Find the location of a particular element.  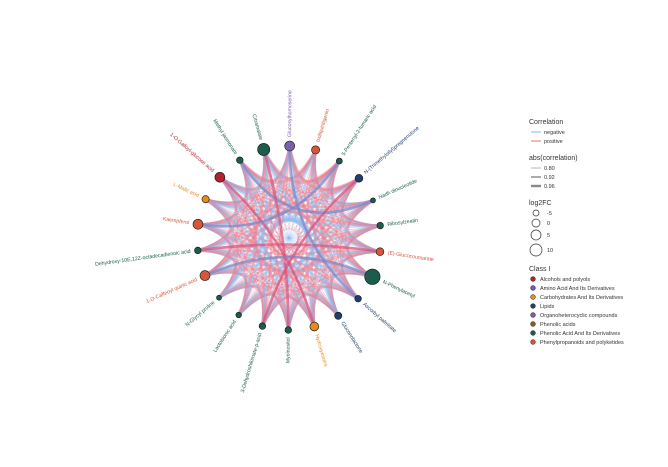

edges-layer is located at coordinates (289, 238).